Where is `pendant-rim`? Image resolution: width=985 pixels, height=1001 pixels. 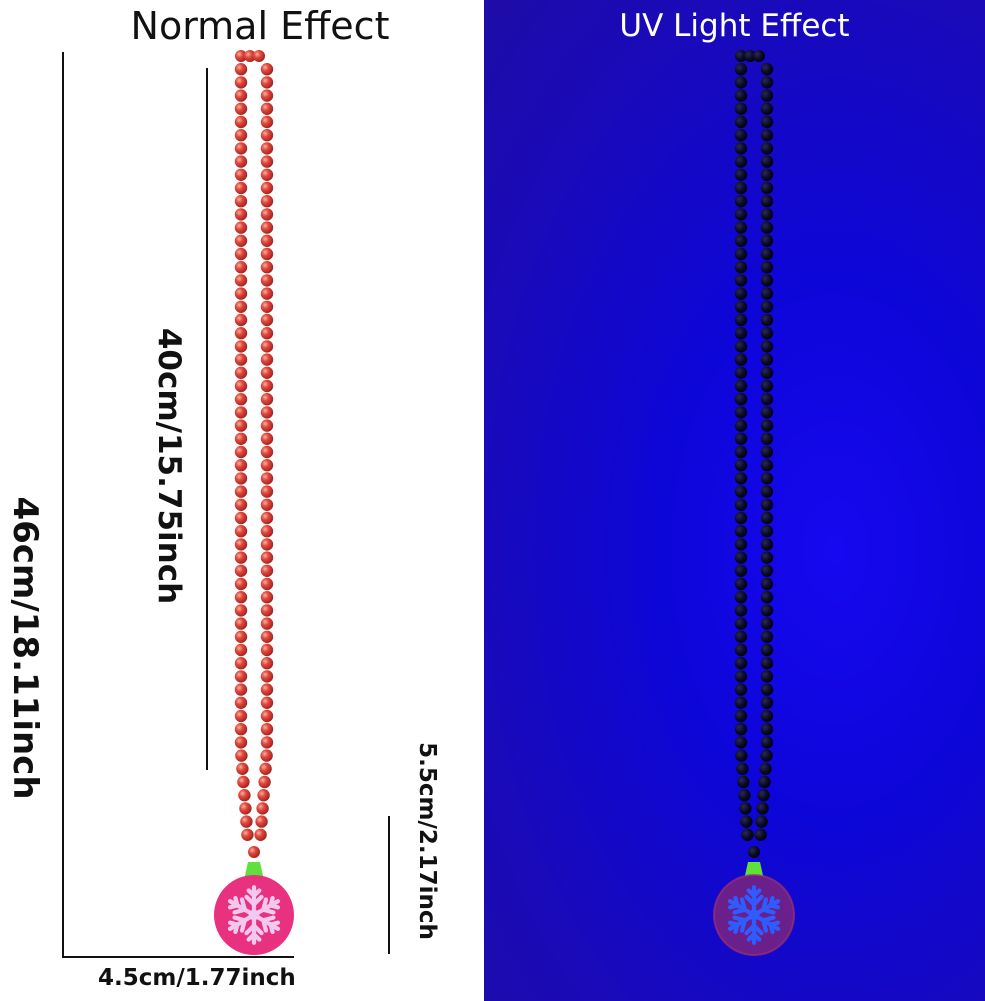 pendant-rim is located at coordinates (754, 915).